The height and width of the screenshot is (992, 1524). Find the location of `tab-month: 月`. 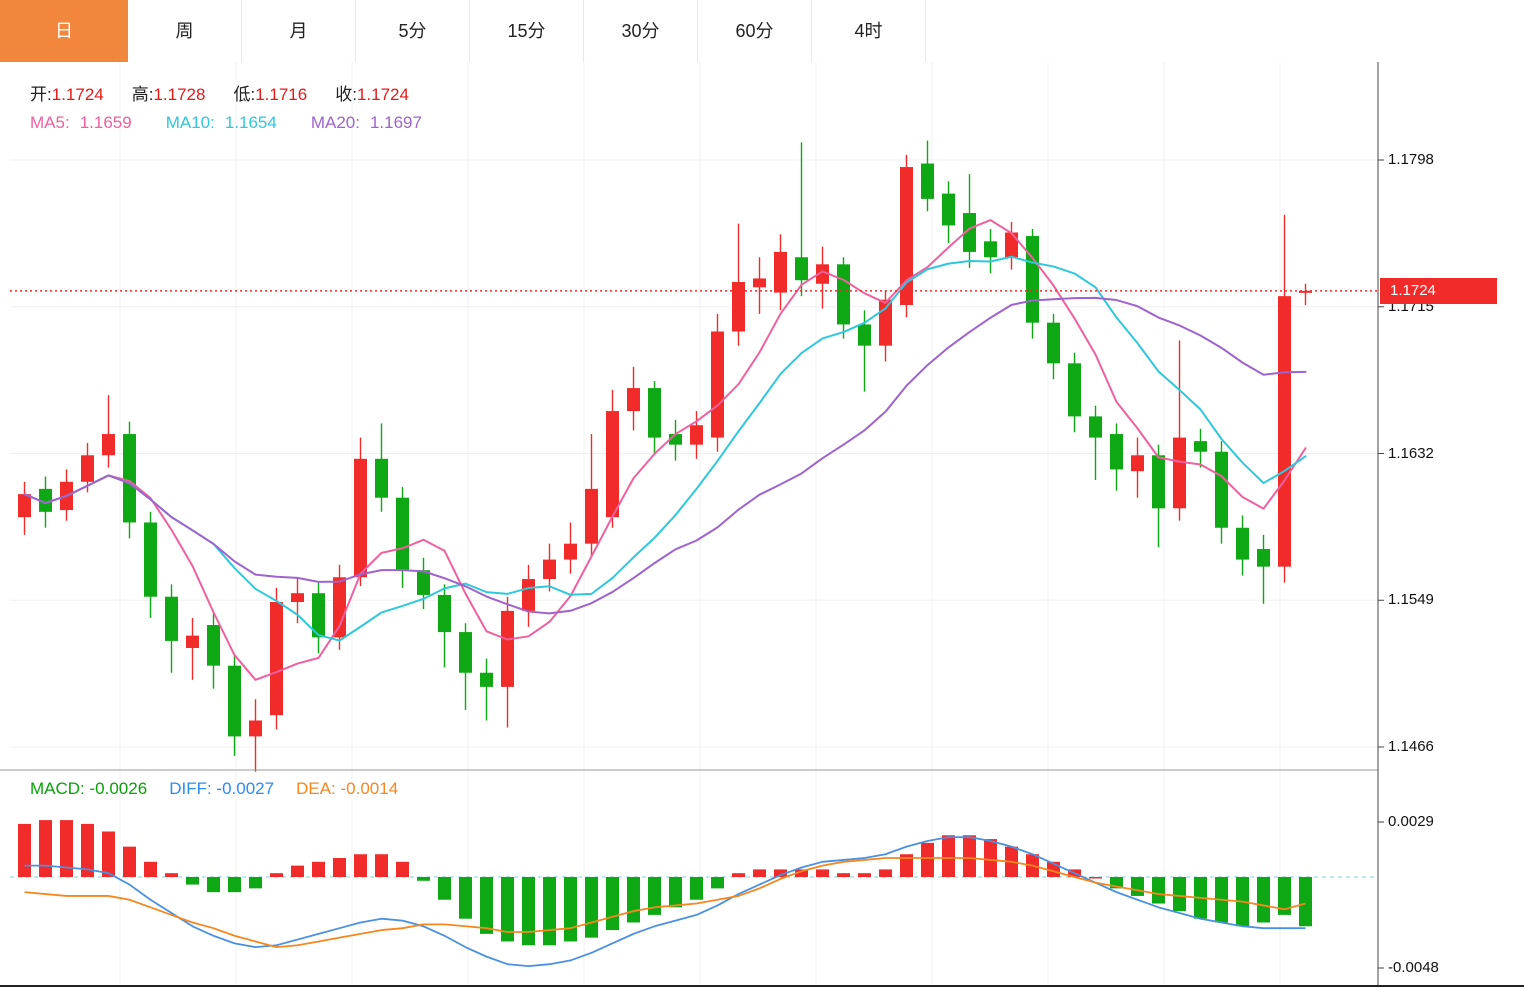

tab-month: 月 is located at coordinates (299, 31).